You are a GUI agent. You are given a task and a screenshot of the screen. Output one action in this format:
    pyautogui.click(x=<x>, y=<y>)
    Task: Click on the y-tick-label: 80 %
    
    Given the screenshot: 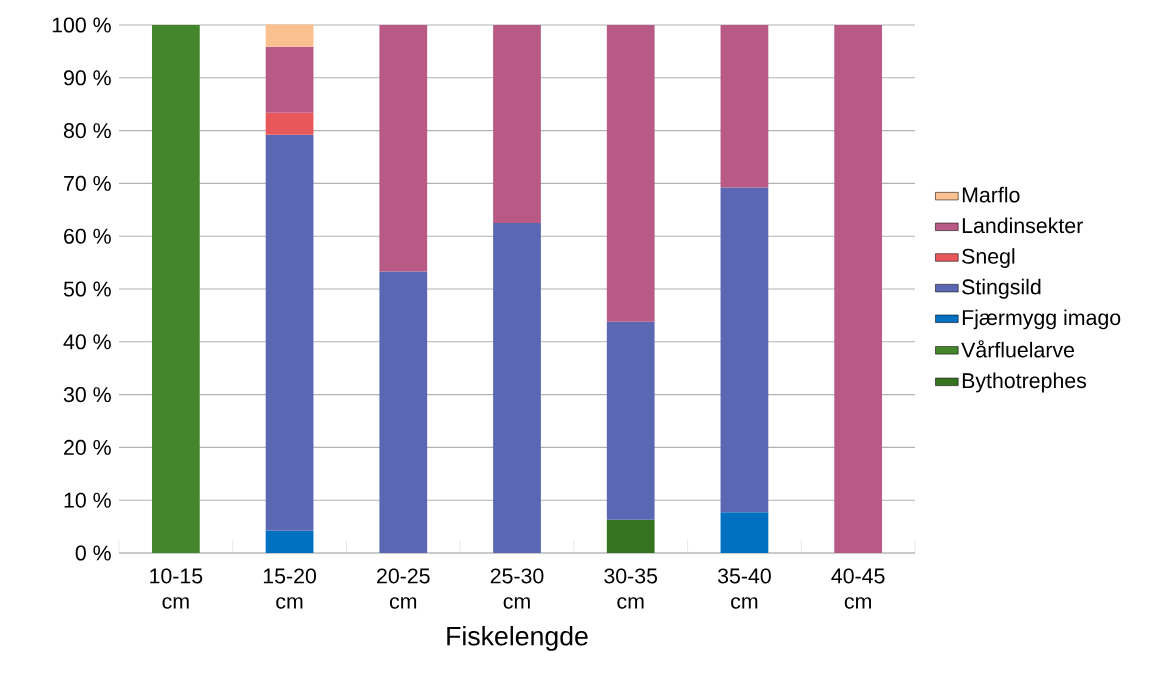 What is the action you would take?
    pyautogui.click(x=87, y=131)
    